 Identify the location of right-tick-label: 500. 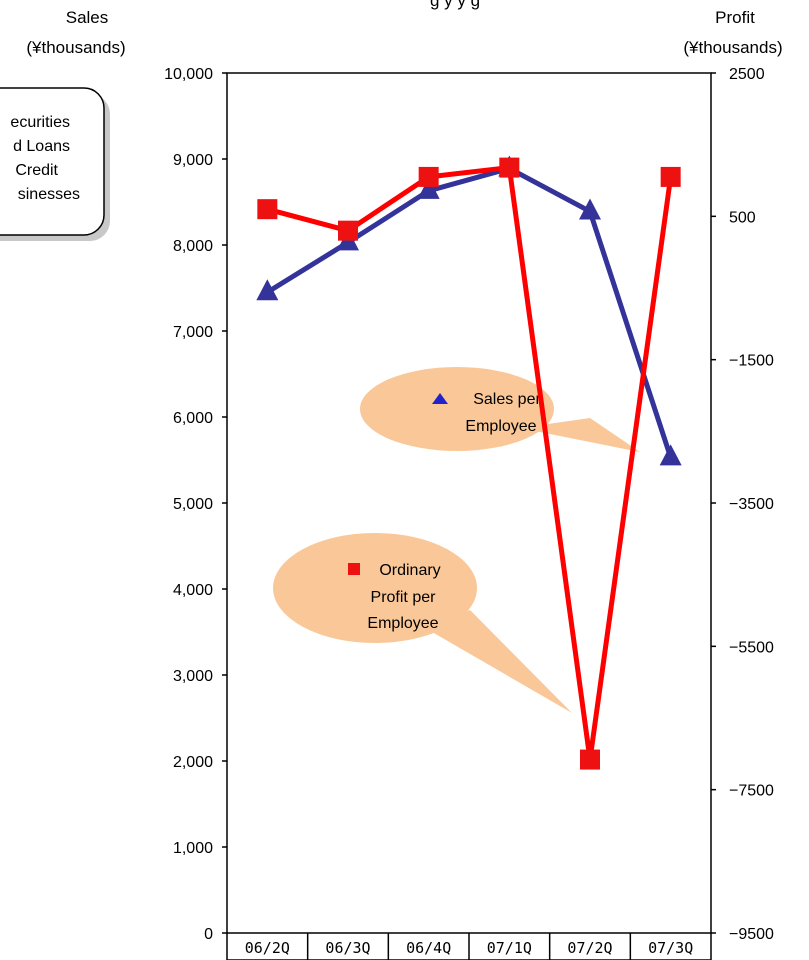
(742, 217).